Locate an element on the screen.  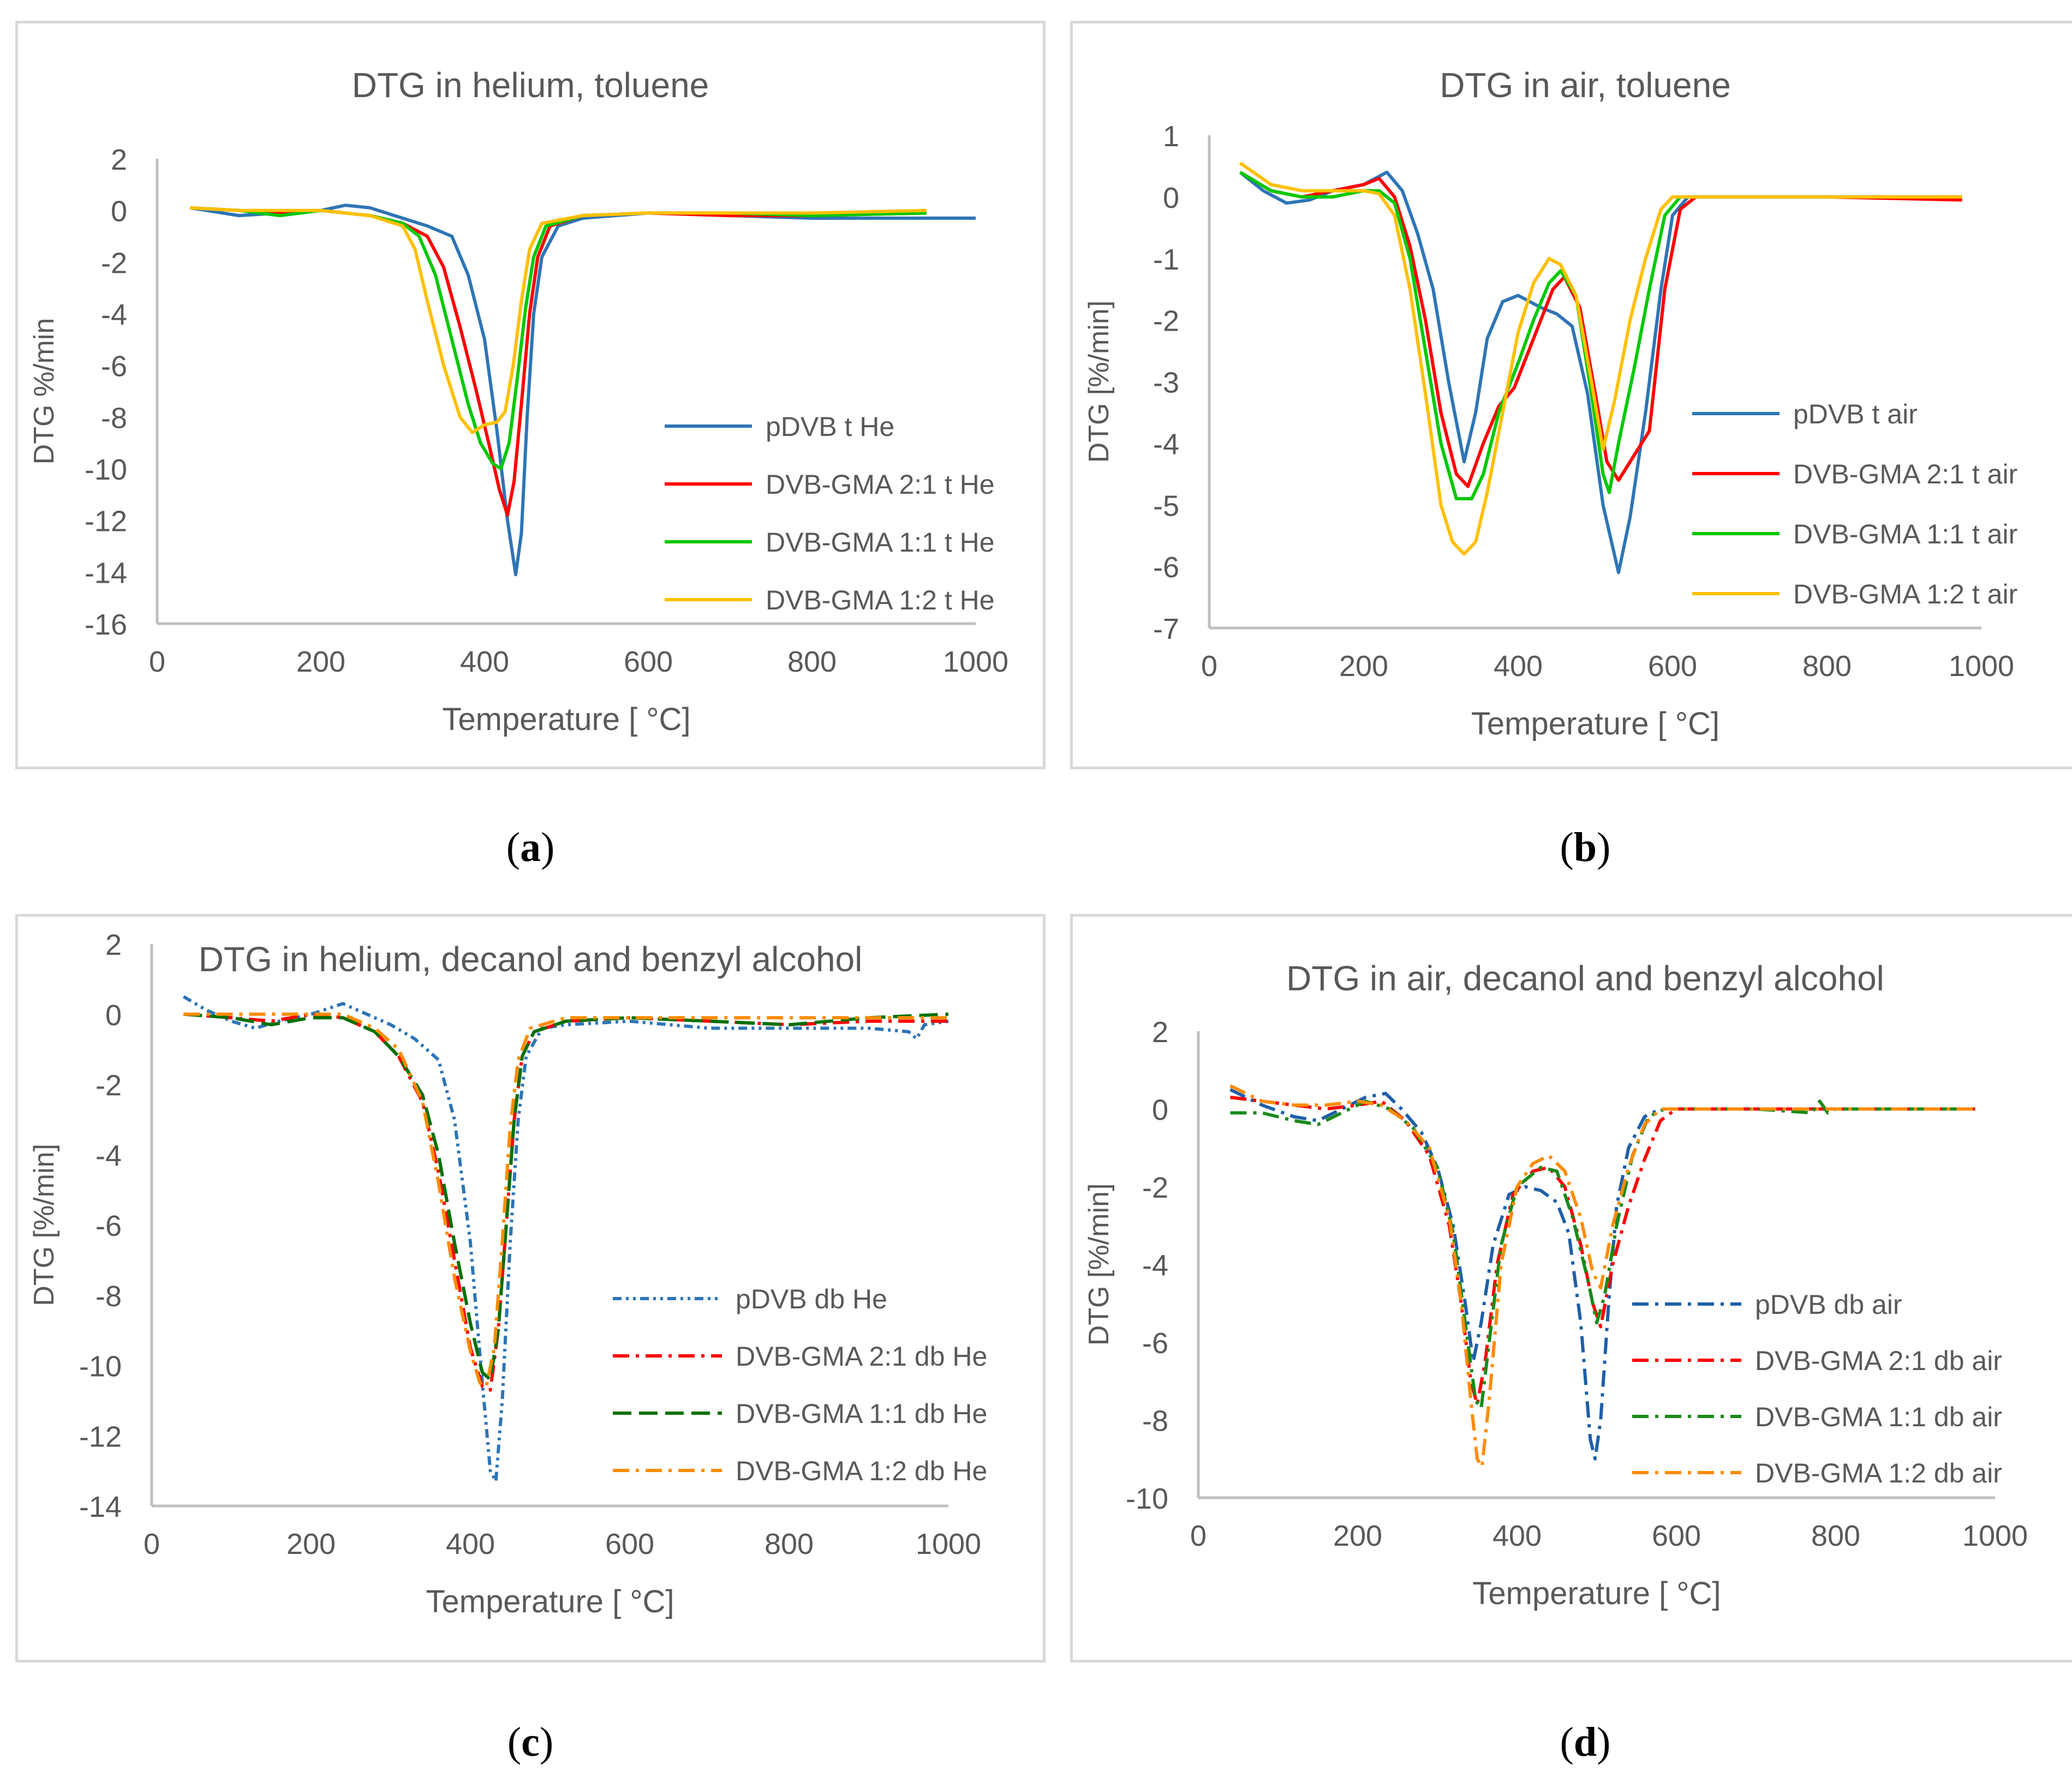
legend-label: pDVB db He is located at coordinates (812, 1299).